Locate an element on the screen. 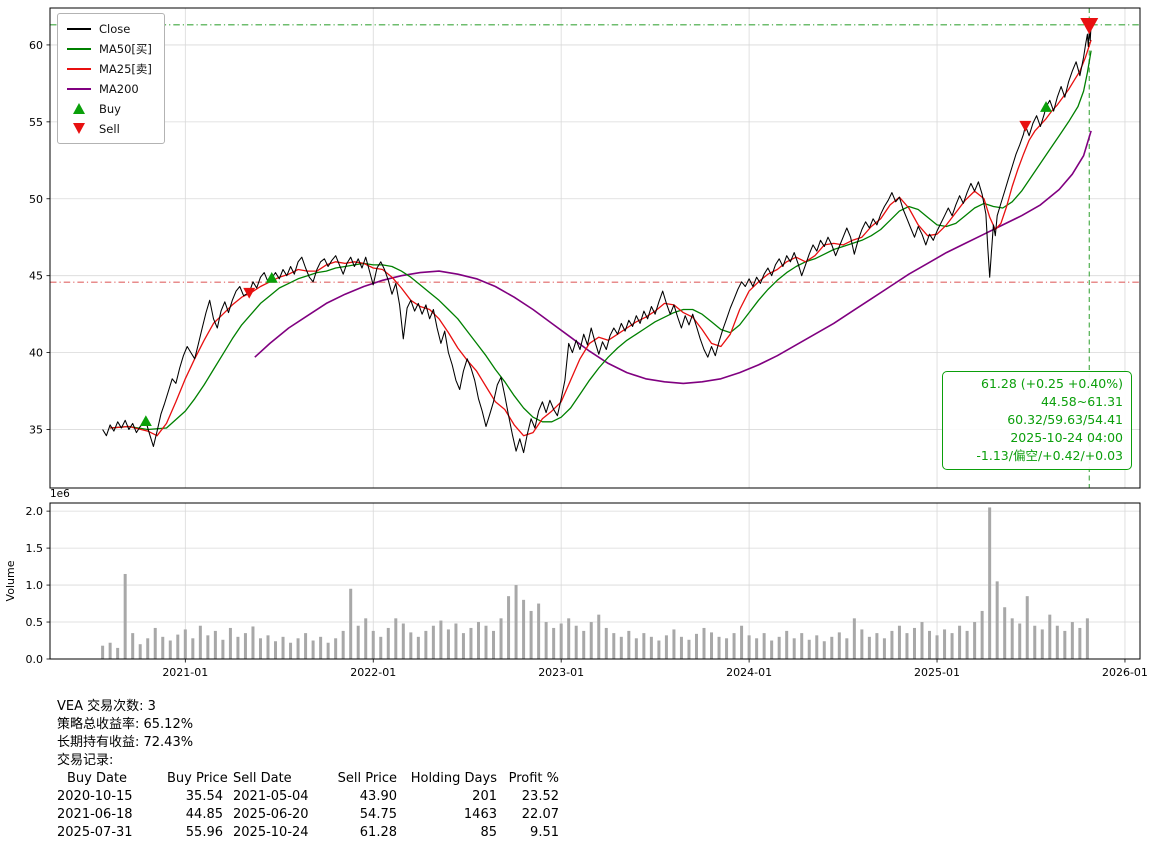 The width and height of the screenshot is (1165, 857). legend-label-buy: Buy is located at coordinates (110, 108).